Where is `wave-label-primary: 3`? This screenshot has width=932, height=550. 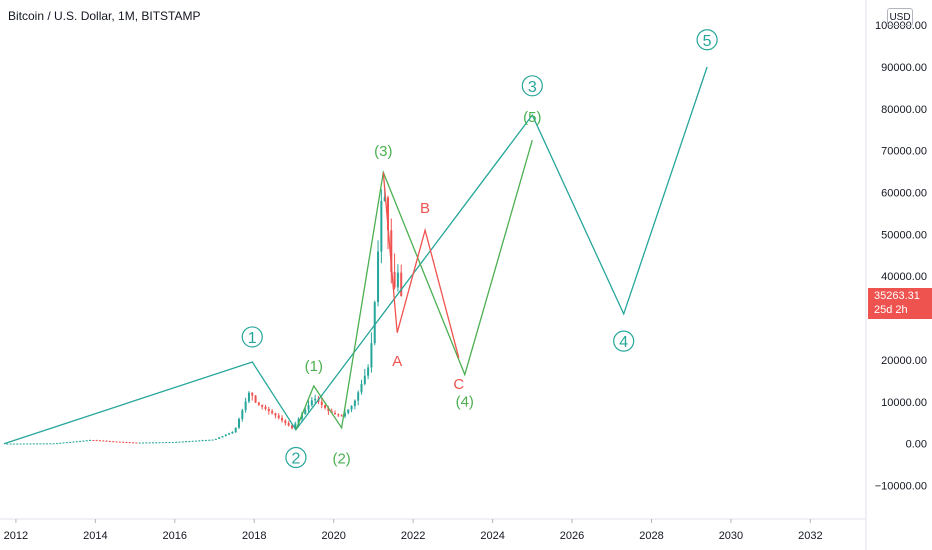
wave-label-primary: 3 is located at coordinates (532, 87).